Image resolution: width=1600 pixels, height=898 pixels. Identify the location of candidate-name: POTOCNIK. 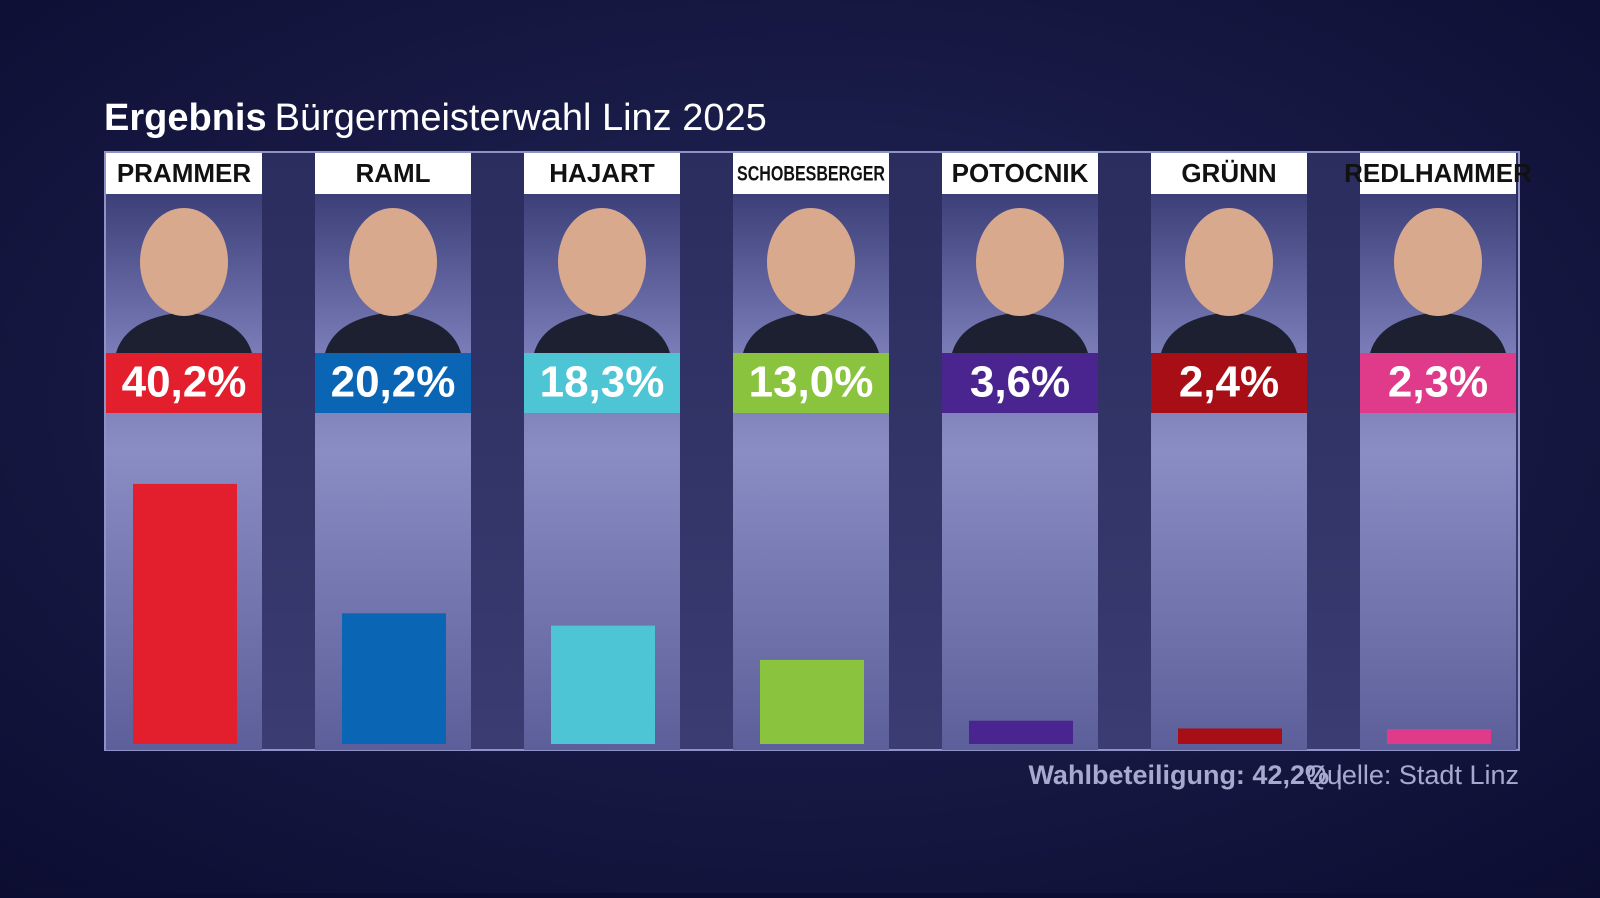
(1020, 173).